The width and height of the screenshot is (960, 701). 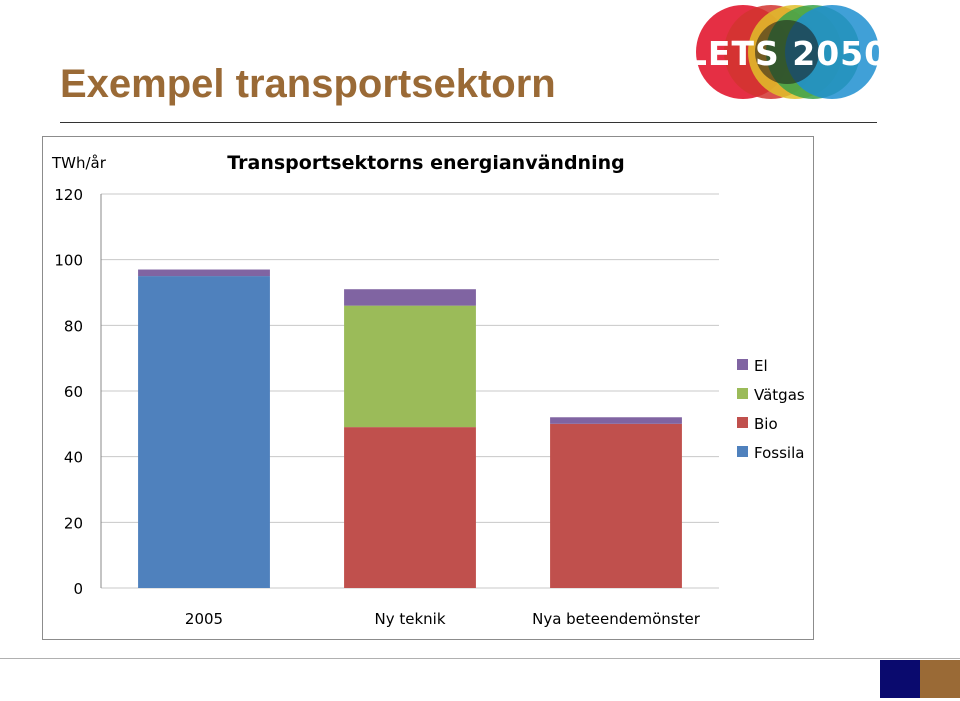 I want to click on slide-title: Exempel transportsektorn, so click(x=308, y=84).